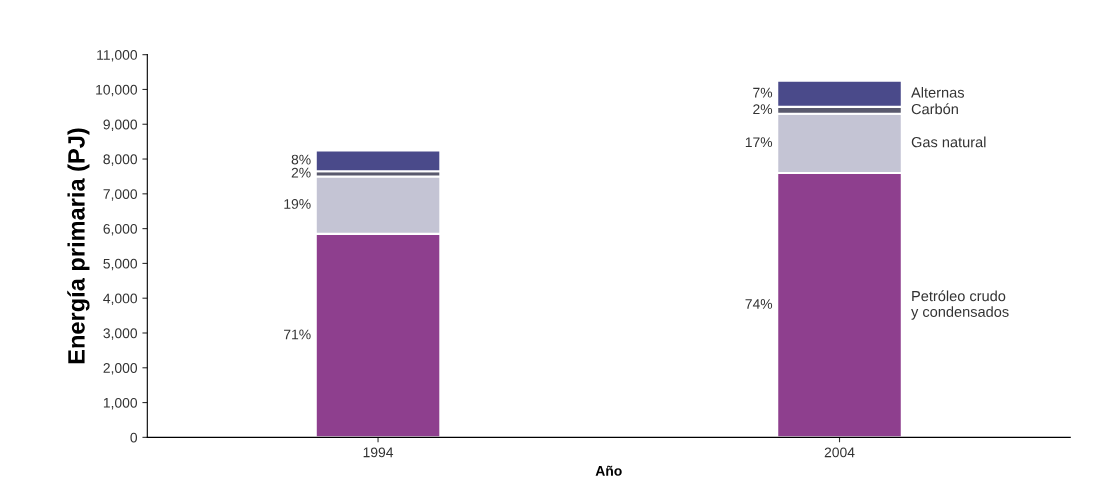  Describe the element at coordinates (120, 160) in the screenshot. I see `y-tick-label: 8,000` at that location.